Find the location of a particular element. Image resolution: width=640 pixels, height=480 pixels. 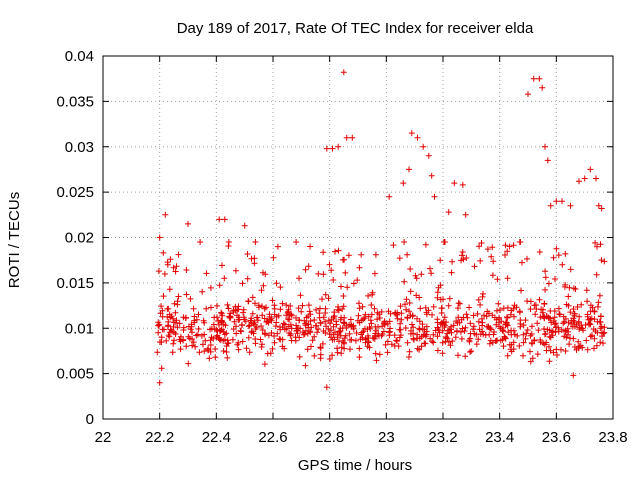

y-tick-labels: 0 0.005 0.01 0.015 0.02 0.025 0.03 0.035 0.04 is located at coordinates (75, 238).